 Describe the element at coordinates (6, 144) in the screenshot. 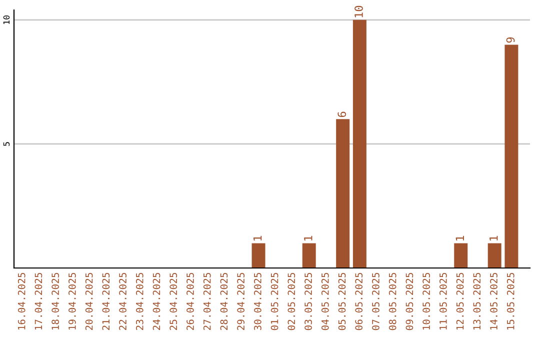

I see `y-tick-label: 5` at that location.